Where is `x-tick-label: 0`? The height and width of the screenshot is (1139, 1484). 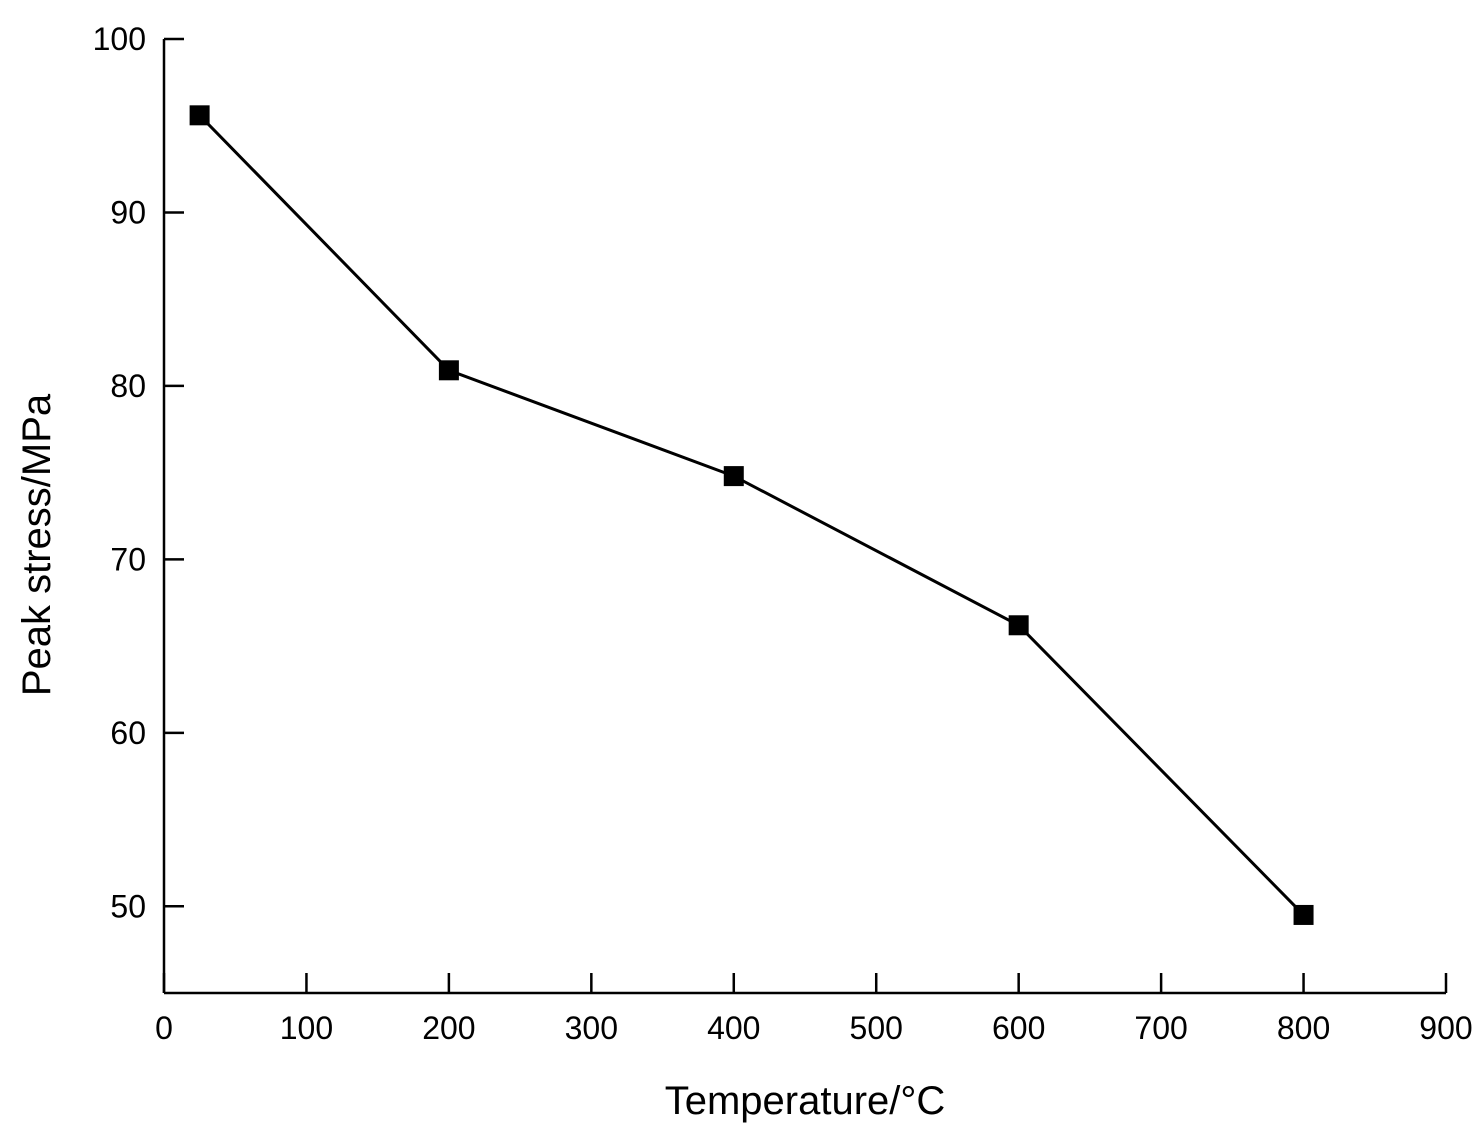
x-tick-label: 0 is located at coordinates (164, 1028).